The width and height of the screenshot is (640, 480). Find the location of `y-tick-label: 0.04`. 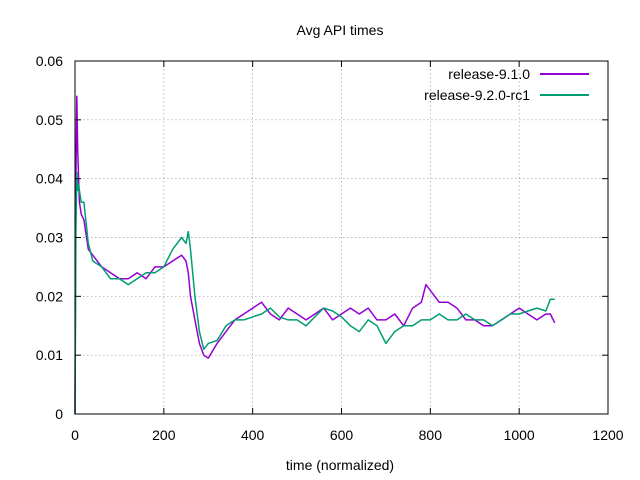

y-tick-label: 0.04 is located at coordinates (49, 179).